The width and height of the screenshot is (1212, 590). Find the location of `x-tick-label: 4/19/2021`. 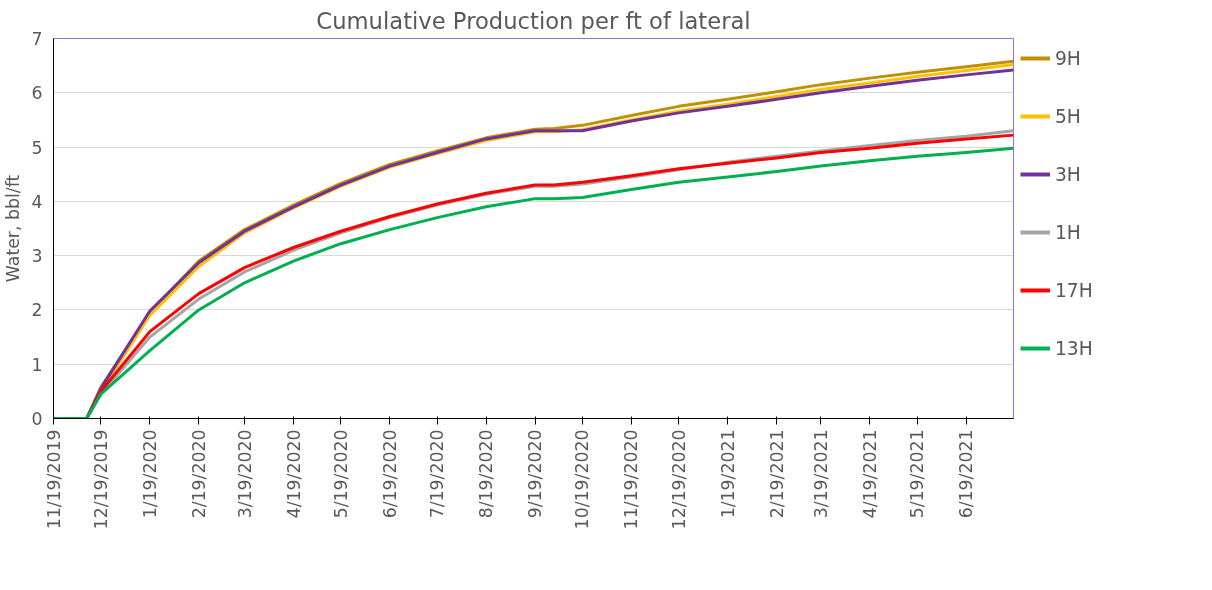

x-tick-label: 4/19/2021 is located at coordinates (869, 474).